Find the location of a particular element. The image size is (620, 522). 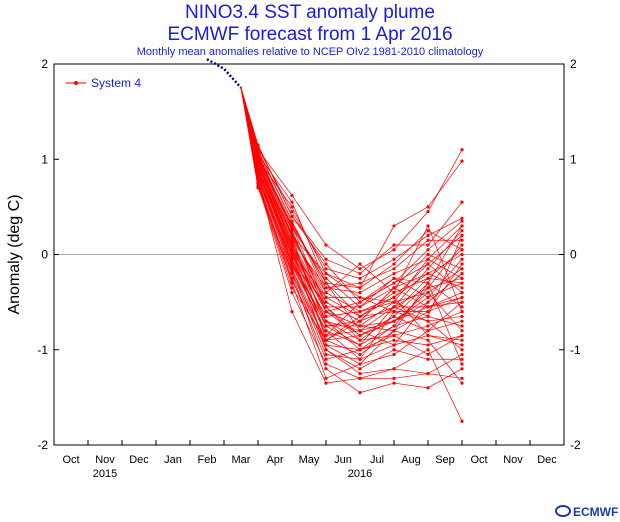

x-tick-label: Mar is located at coordinates (241, 460).